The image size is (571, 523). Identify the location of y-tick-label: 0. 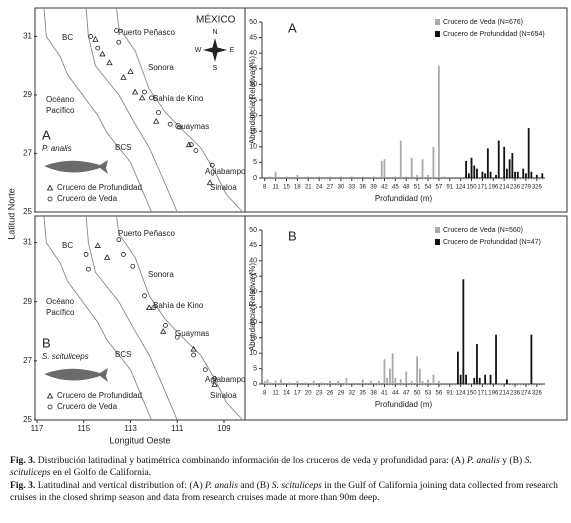
(255, 178).